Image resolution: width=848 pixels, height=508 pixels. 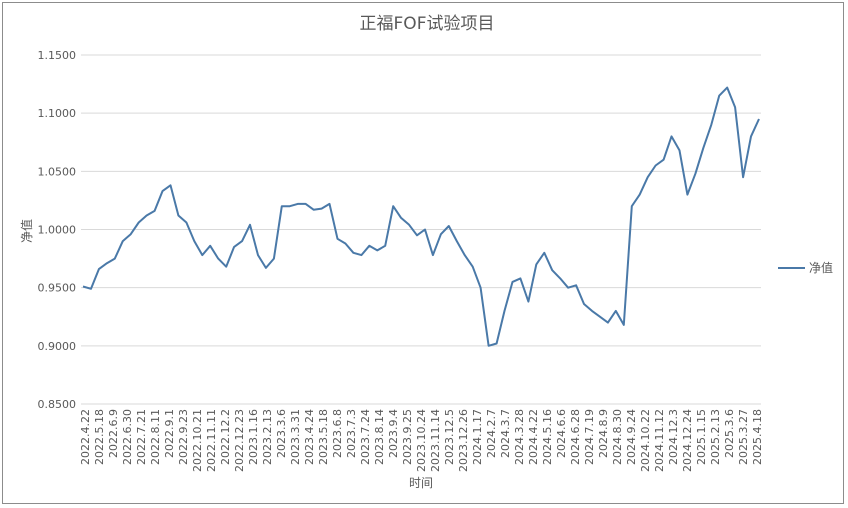 What do you see at coordinates (729, 433) in the screenshot?
I see `x-tick-label: 2025.3.6` at bounding box center [729, 433].